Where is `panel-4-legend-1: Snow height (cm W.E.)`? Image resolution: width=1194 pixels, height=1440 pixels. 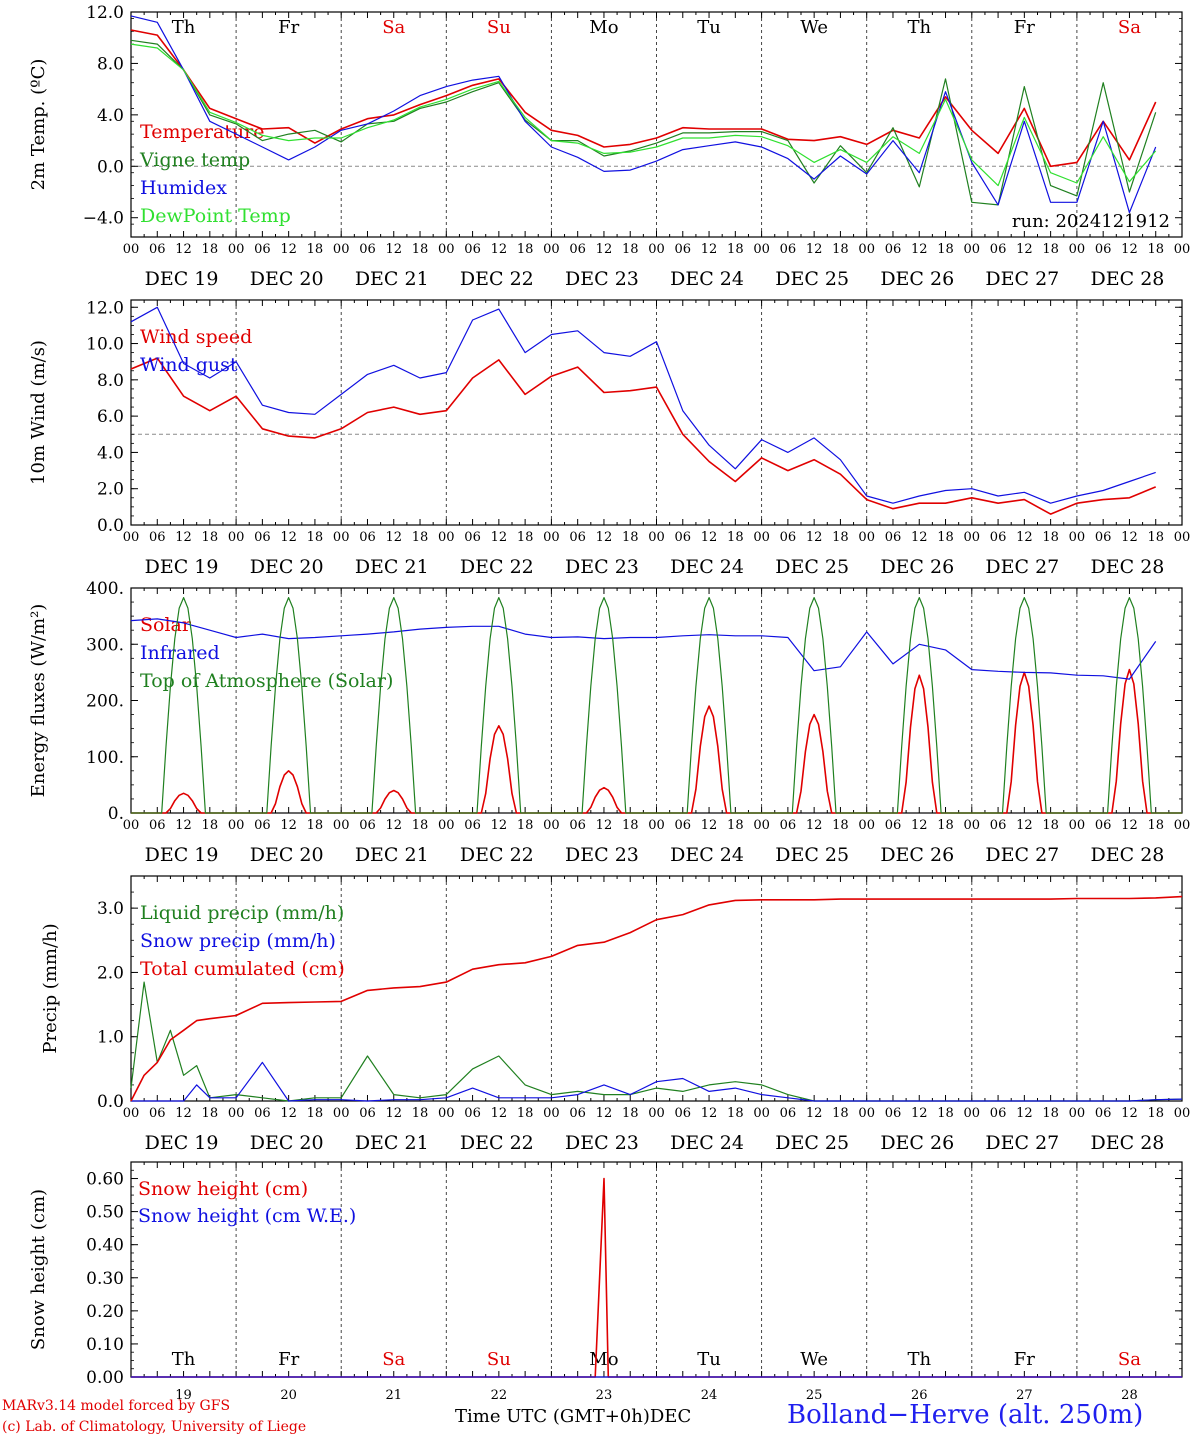
panel-4-legend-1: Snow height (cm W.E.) is located at coordinates (247, 1216).